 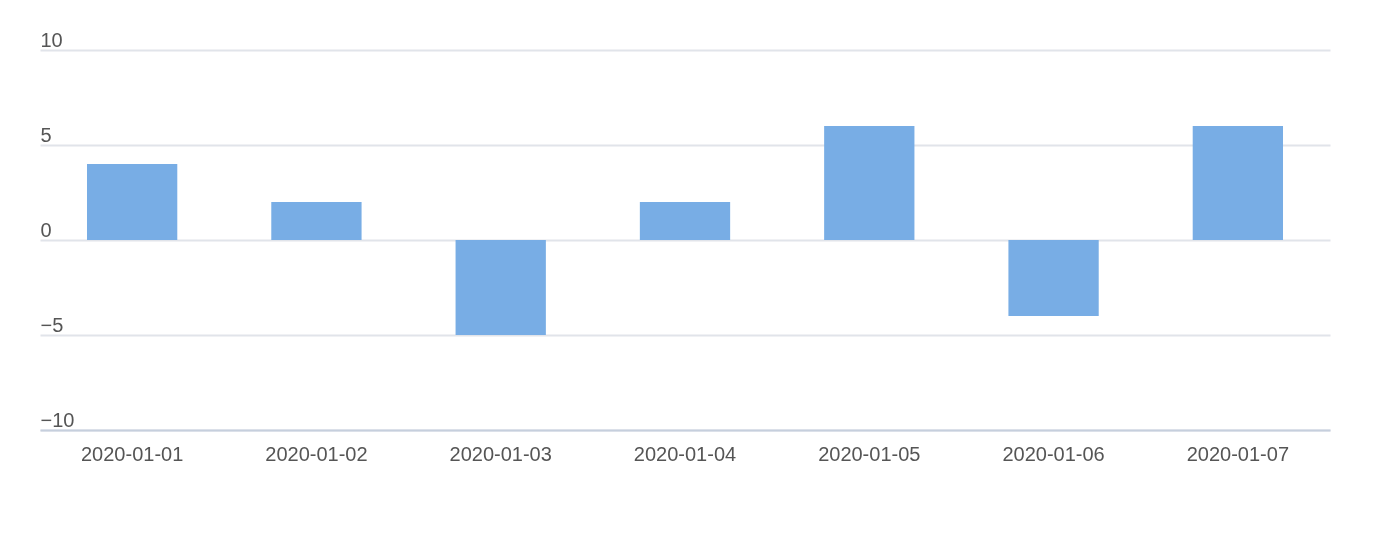 What do you see at coordinates (51, 39) in the screenshot?
I see `y-tick-label: 10` at bounding box center [51, 39].